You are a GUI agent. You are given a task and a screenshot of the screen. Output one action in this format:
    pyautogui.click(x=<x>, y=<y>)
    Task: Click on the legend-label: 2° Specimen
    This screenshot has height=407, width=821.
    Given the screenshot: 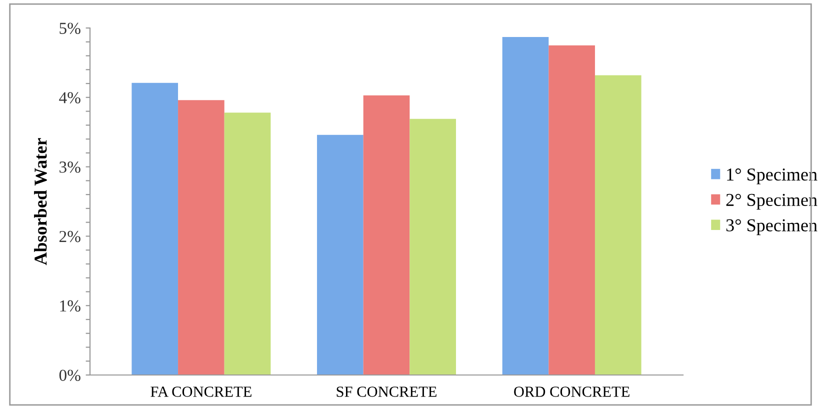 What is the action you would take?
    pyautogui.click(x=772, y=202)
    